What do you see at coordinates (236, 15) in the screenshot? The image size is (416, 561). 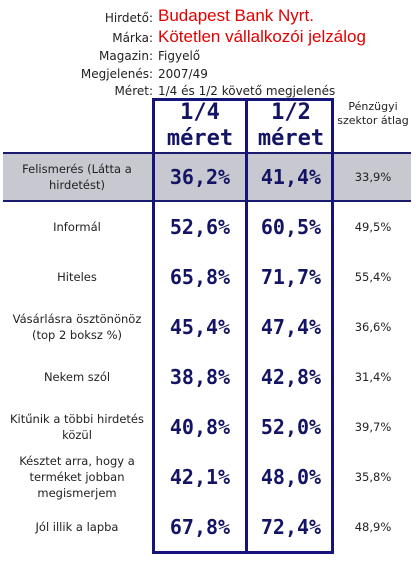 I see `advertiser-value: Budapest Bank Nyrt.` at bounding box center [236, 15].